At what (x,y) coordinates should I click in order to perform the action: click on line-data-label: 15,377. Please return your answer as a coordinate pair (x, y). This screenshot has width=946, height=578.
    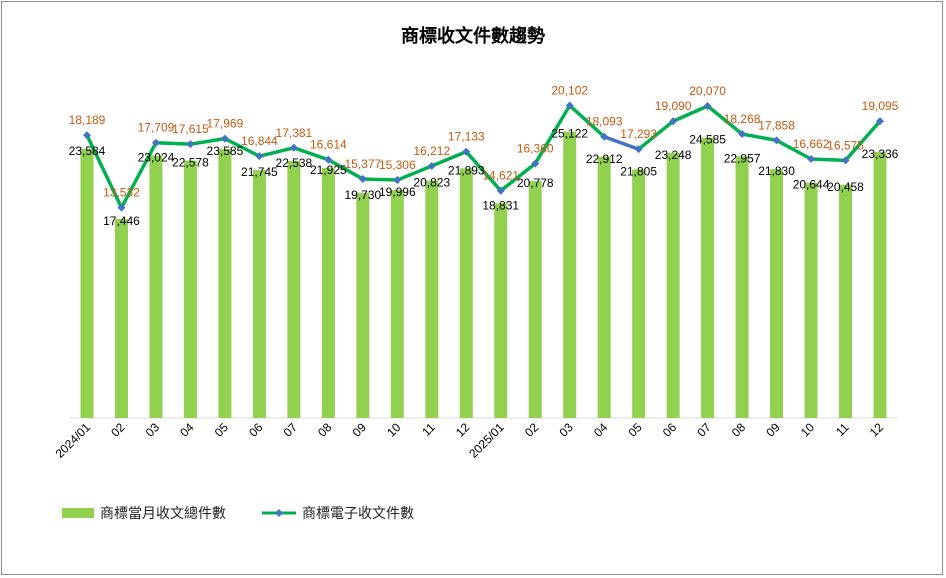
    Looking at the image, I should click on (362, 164).